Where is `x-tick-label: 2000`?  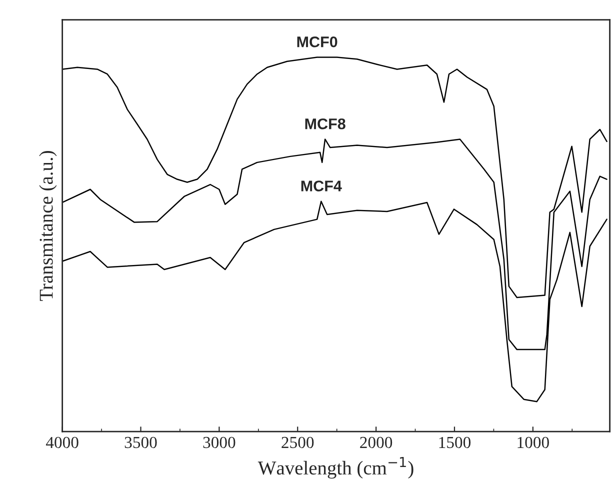
x-tick-label: 2000 is located at coordinates (376, 442).